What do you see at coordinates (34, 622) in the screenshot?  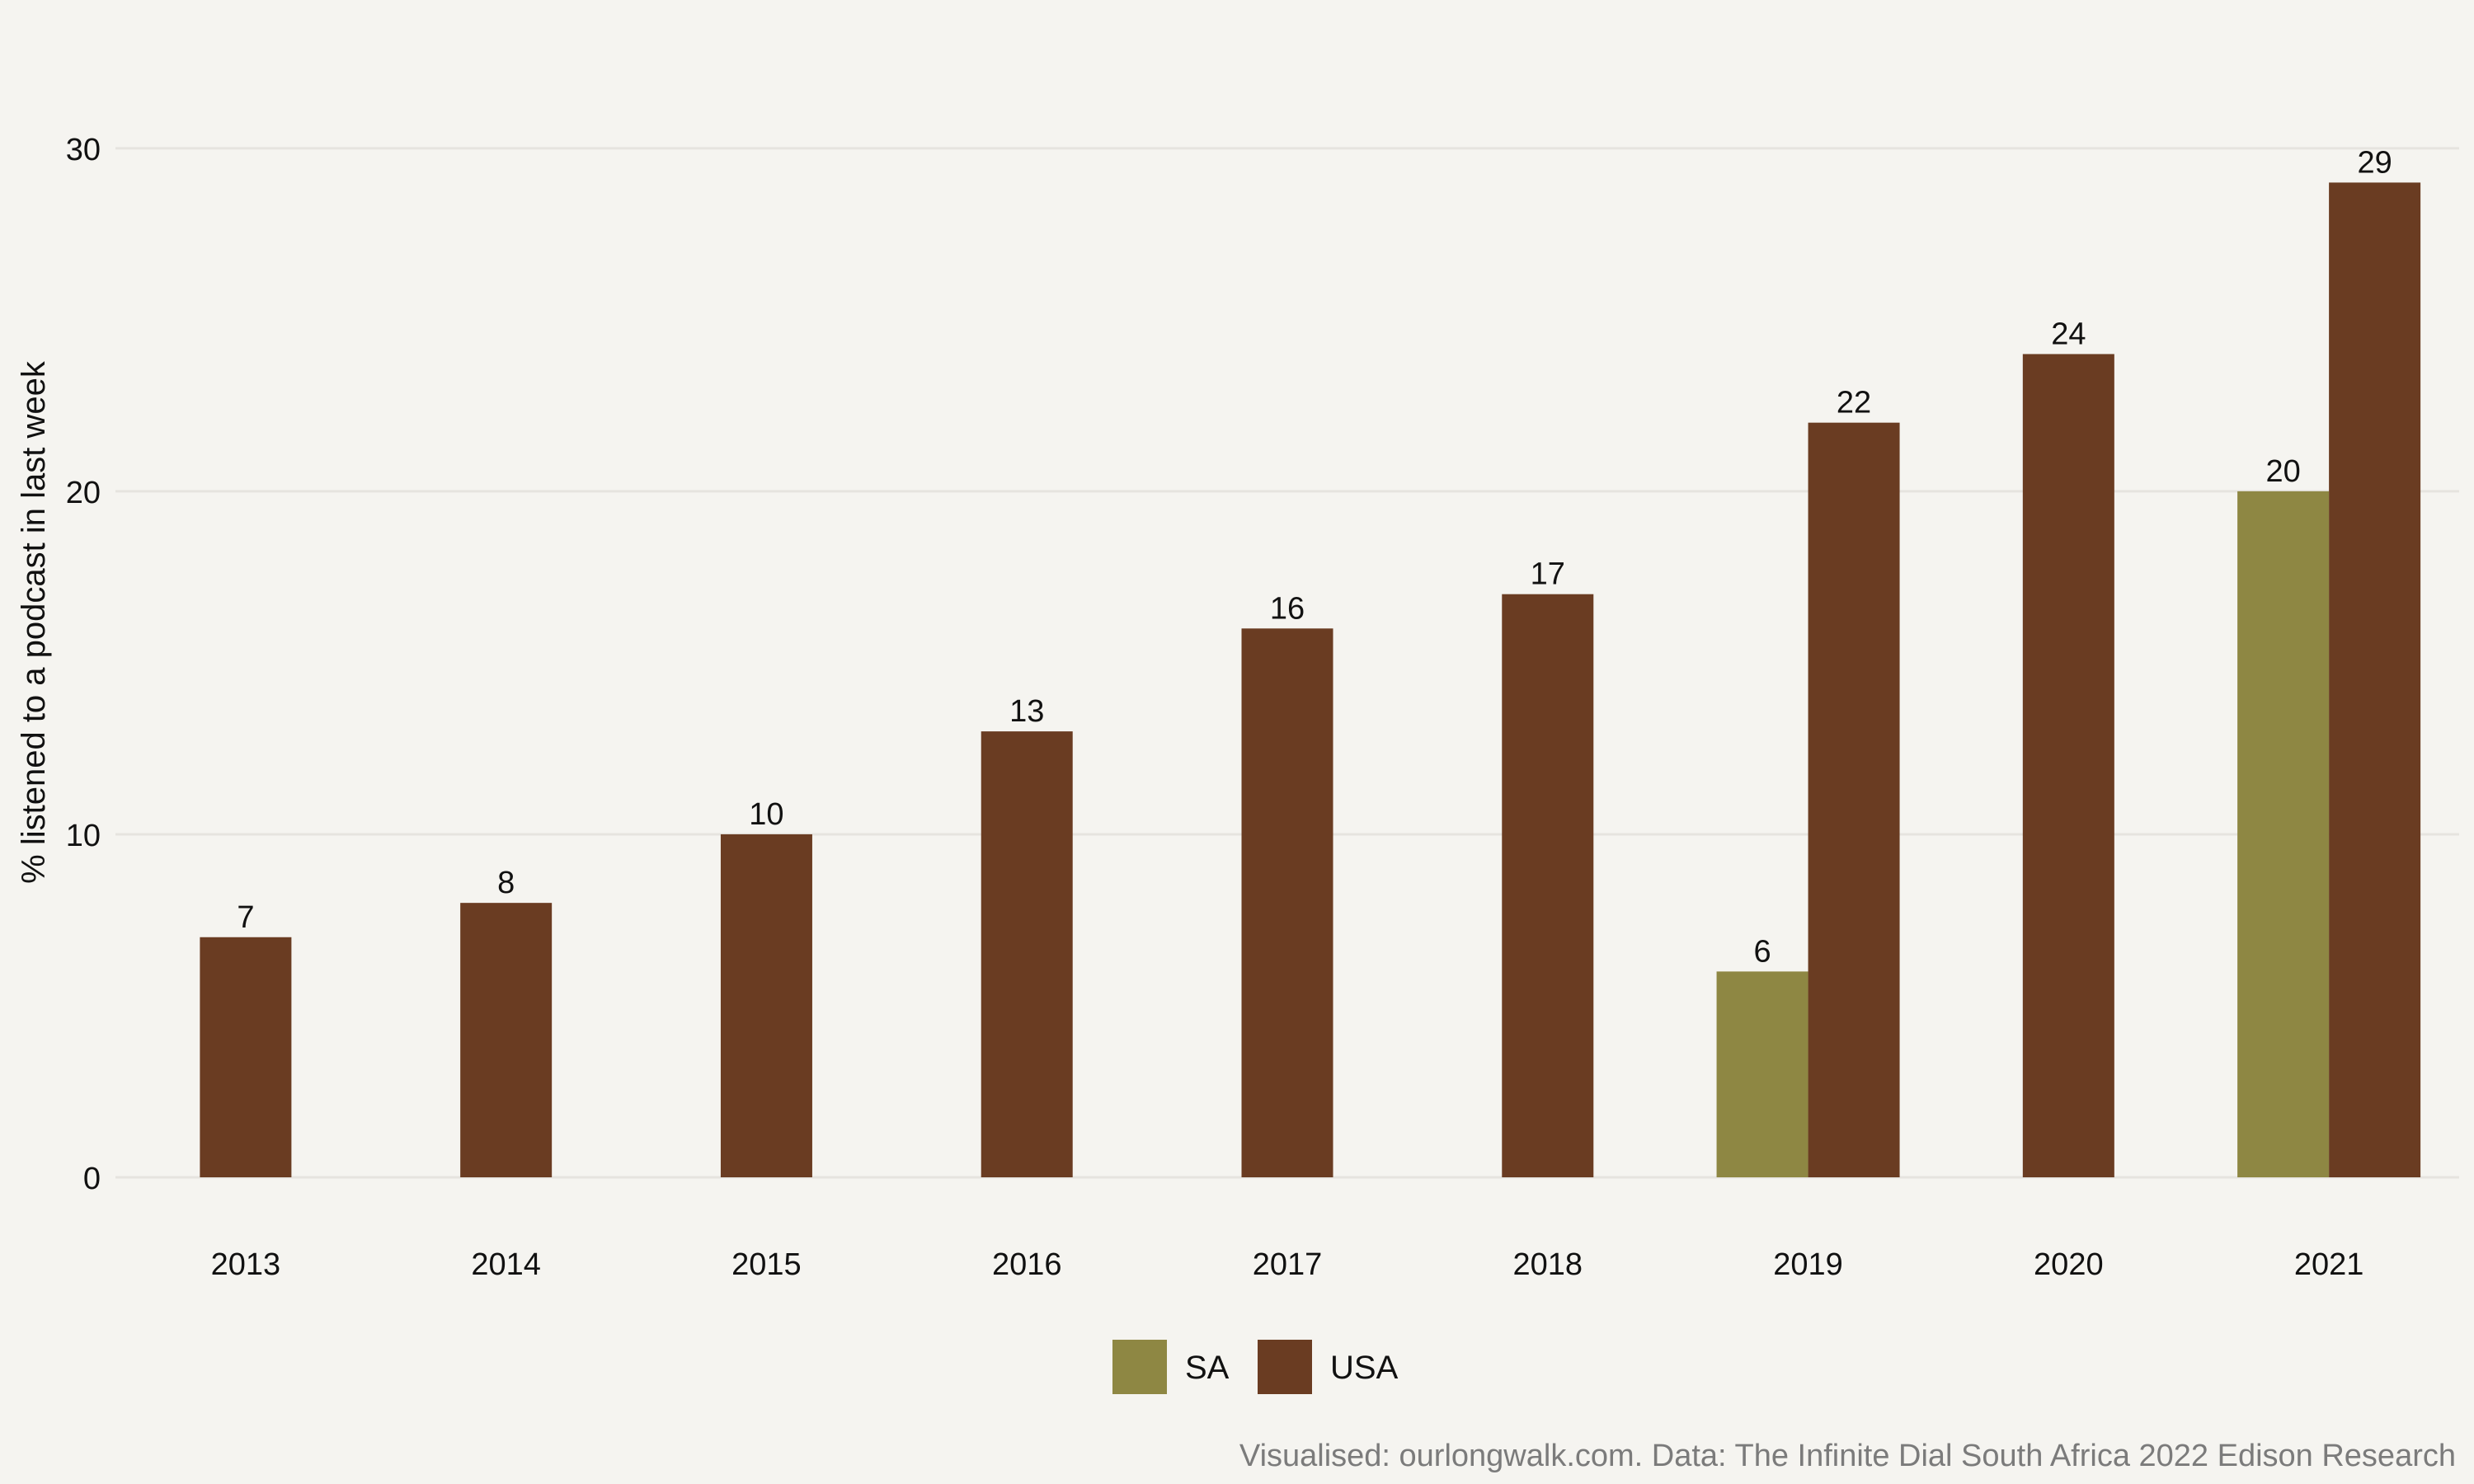 I see `y-axis-label: % listened to a podcast in last week` at bounding box center [34, 622].